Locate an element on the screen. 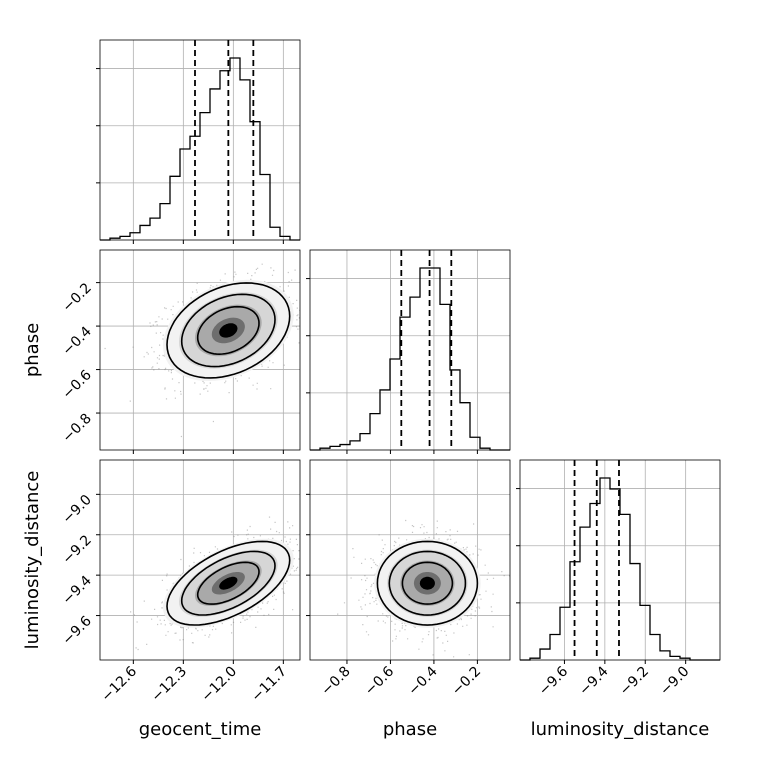 The width and height of the screenshot is (760, 760). density-luminosity-distance-vs-geocent-time-ytick-label-0: −9.6 is located at coordinates (76, 630).